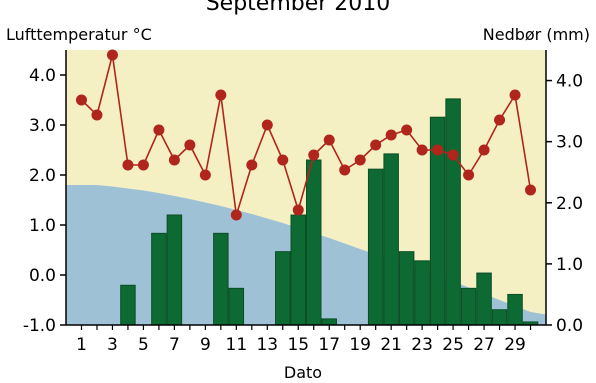 The image size is (596, 383). What do you see at coordinates (112, 345) in the screenshot?
I see `x-tick-label: 3` at bounding box center [112, 345].